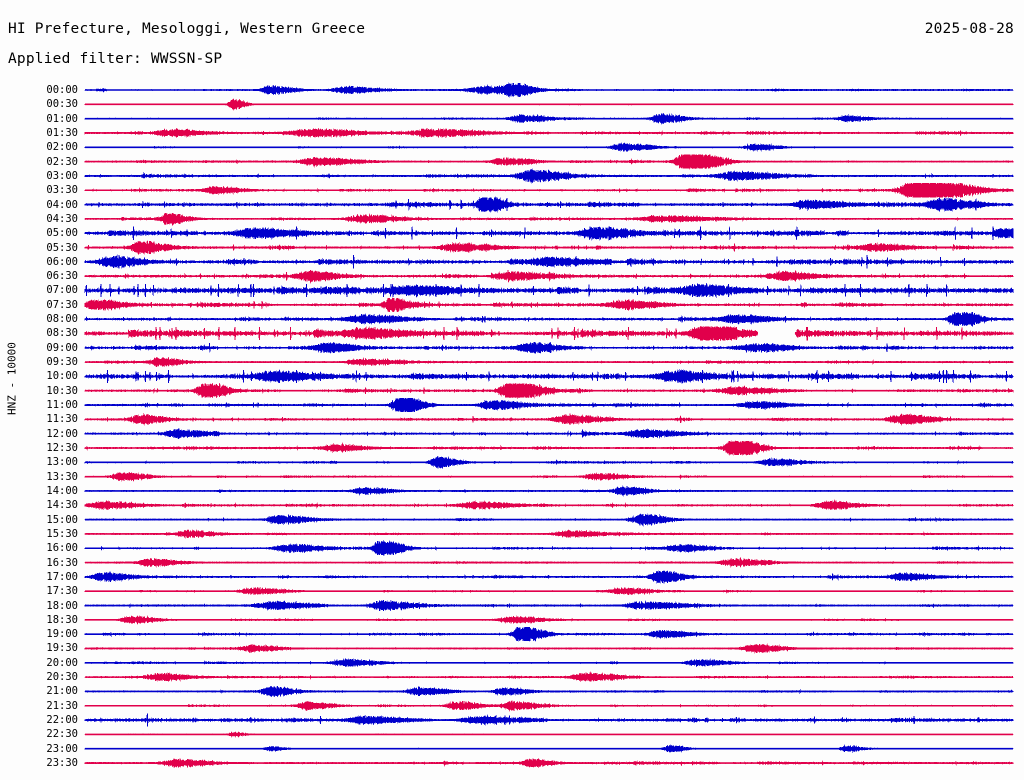 The height and width of the screenshot is (780, 1024). Describe the element at coordinates (62, 290) in the screenshot. I see `time-tick-label: 07:00` at that location.